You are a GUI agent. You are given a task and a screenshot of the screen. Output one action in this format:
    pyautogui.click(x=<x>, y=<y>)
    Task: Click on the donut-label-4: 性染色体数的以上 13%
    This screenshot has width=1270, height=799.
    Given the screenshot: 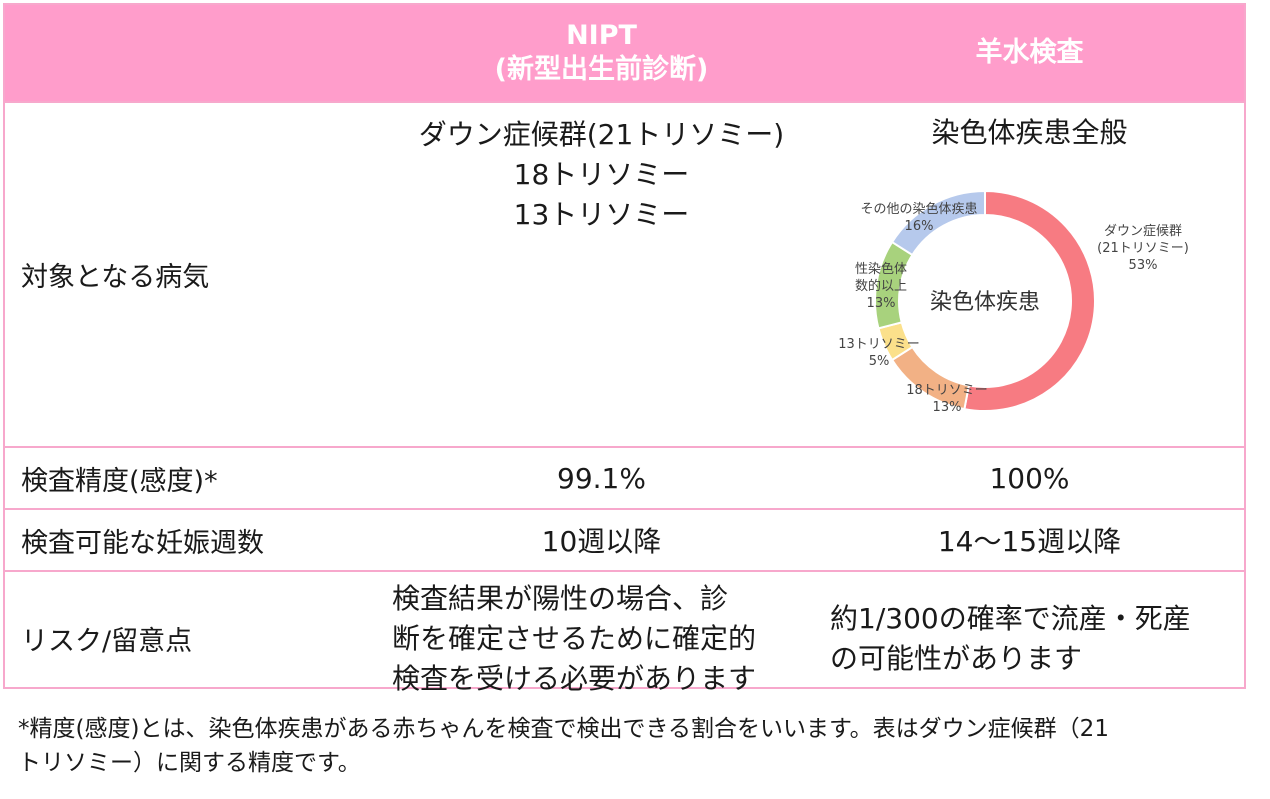 What is the action you would take?
    pyautogui.click(x=881, y=286)
    